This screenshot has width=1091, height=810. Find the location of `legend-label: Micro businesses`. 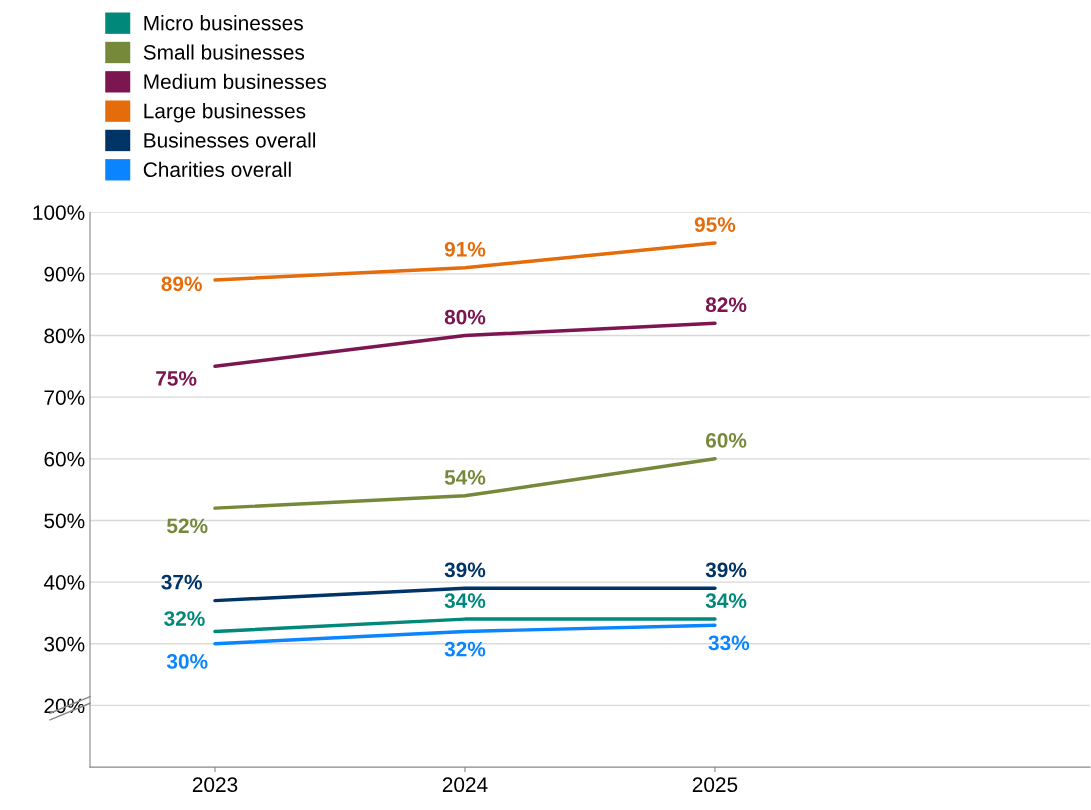

legend-label: Micro businesses is located at coordinates (223, 23).